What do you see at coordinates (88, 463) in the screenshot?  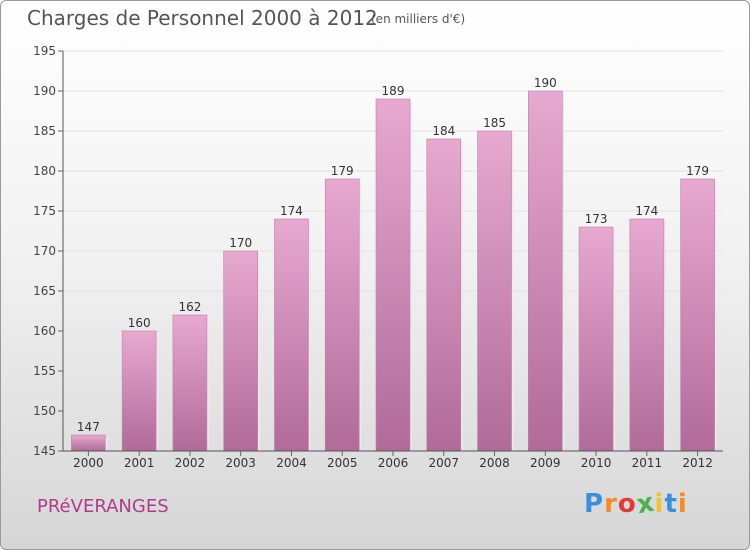 I see `x-tick-label: 2000` at bounding box center [88, 463].